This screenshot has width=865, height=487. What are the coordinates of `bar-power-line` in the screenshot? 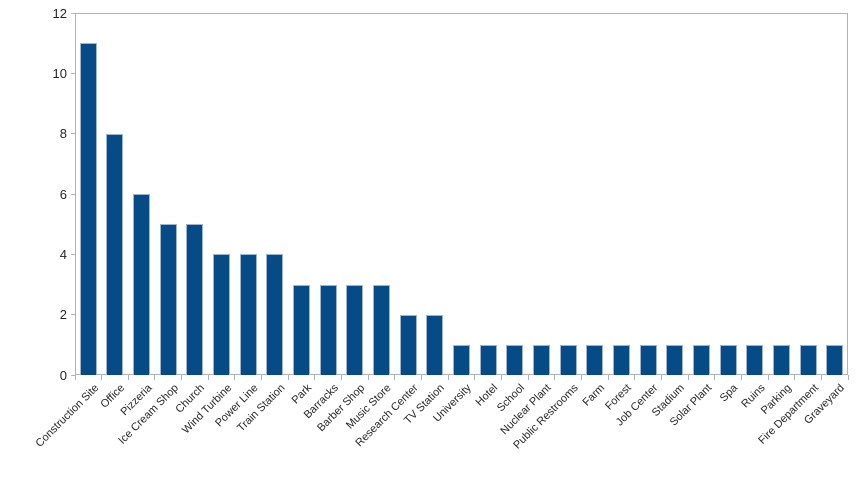 It's located at (248, 314).